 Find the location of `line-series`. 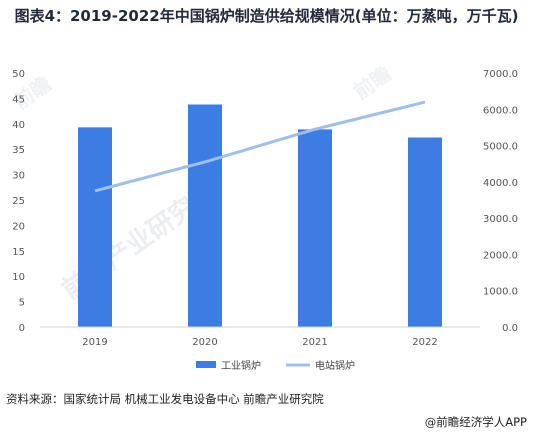

line-series is located at coordinates (260, 146).